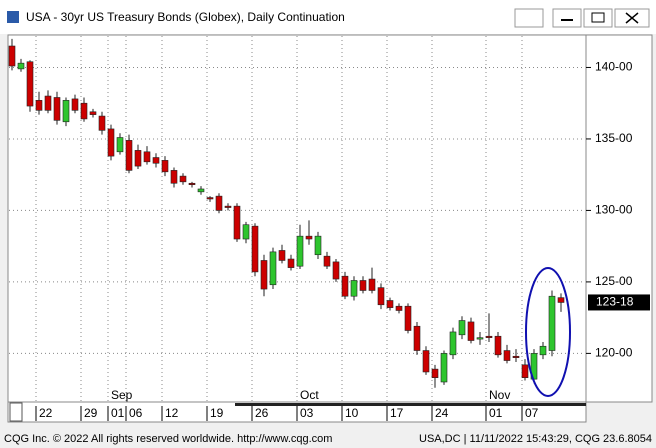 This screenshot has height=448, width=656. Describe the element at coordinates (217, 413) in the screenshot. I see `x-tick-label: 19` at that location.